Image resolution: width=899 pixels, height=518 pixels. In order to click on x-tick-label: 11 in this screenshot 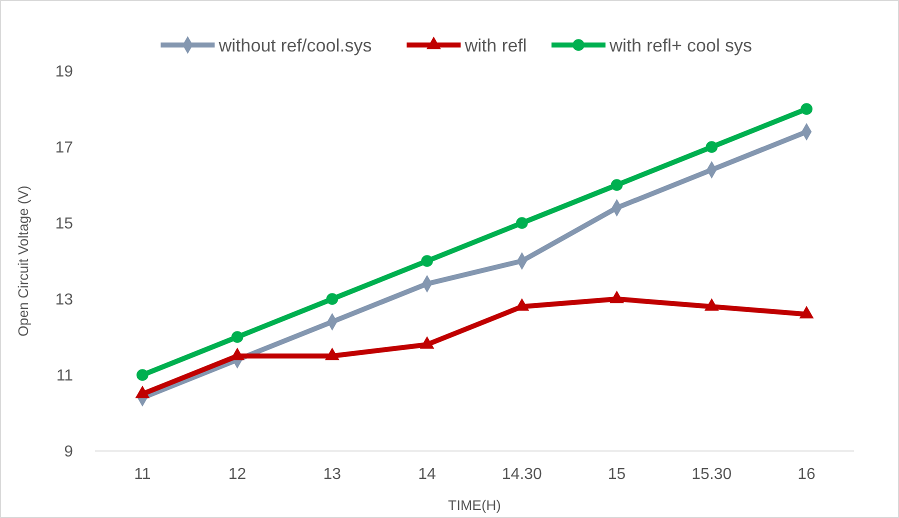, I will do `click(142, 474)`.